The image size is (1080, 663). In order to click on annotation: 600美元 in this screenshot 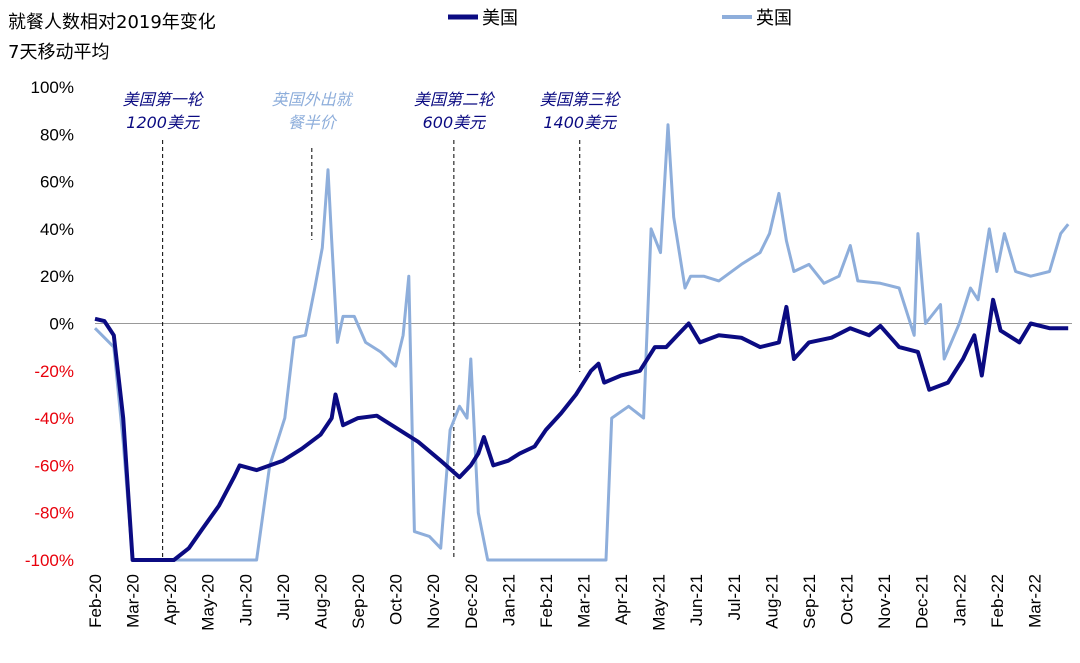, I will do `click(455, 122)`.